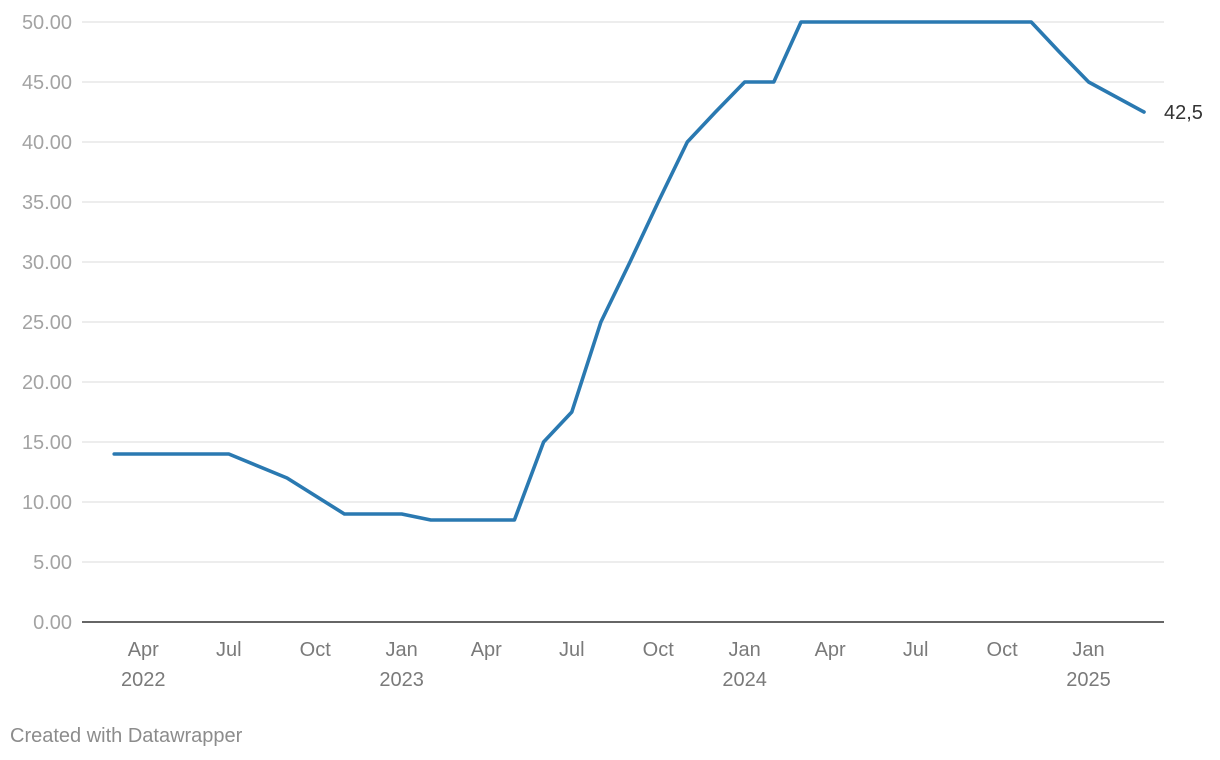  What do you see at coordinates (47, 83) in the screenshot?
I see `y-tick-label: 45.00` at bounding box center [47, 83].